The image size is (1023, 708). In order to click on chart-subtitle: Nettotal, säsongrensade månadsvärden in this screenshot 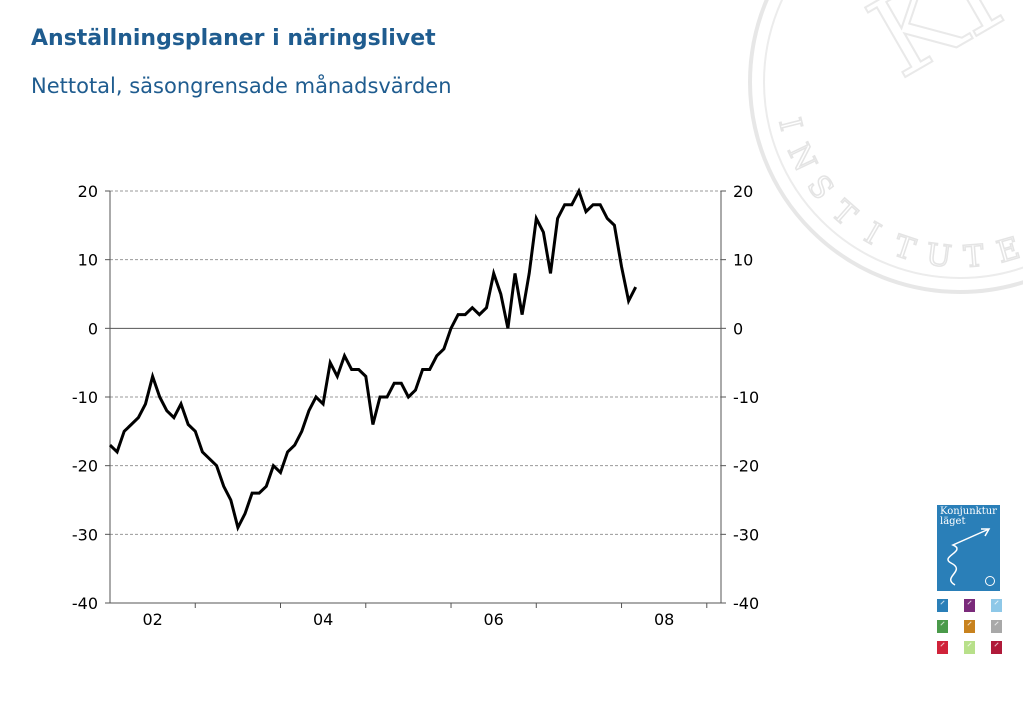, I will do `click(241, 86)`.